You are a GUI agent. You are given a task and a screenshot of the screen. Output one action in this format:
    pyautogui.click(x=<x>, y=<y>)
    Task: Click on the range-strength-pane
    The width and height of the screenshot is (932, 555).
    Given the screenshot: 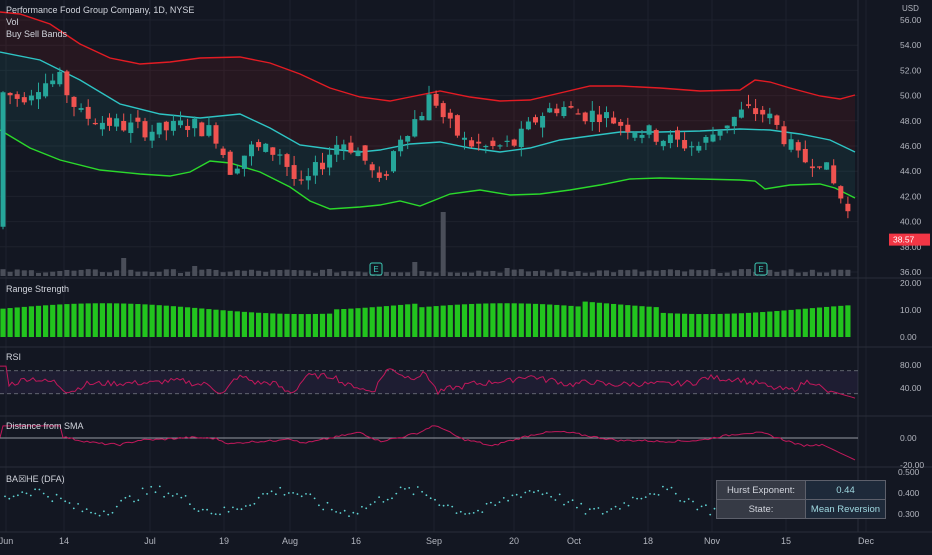 What is the action you would take?
    pyautogui.click(x=425, y=319)
    